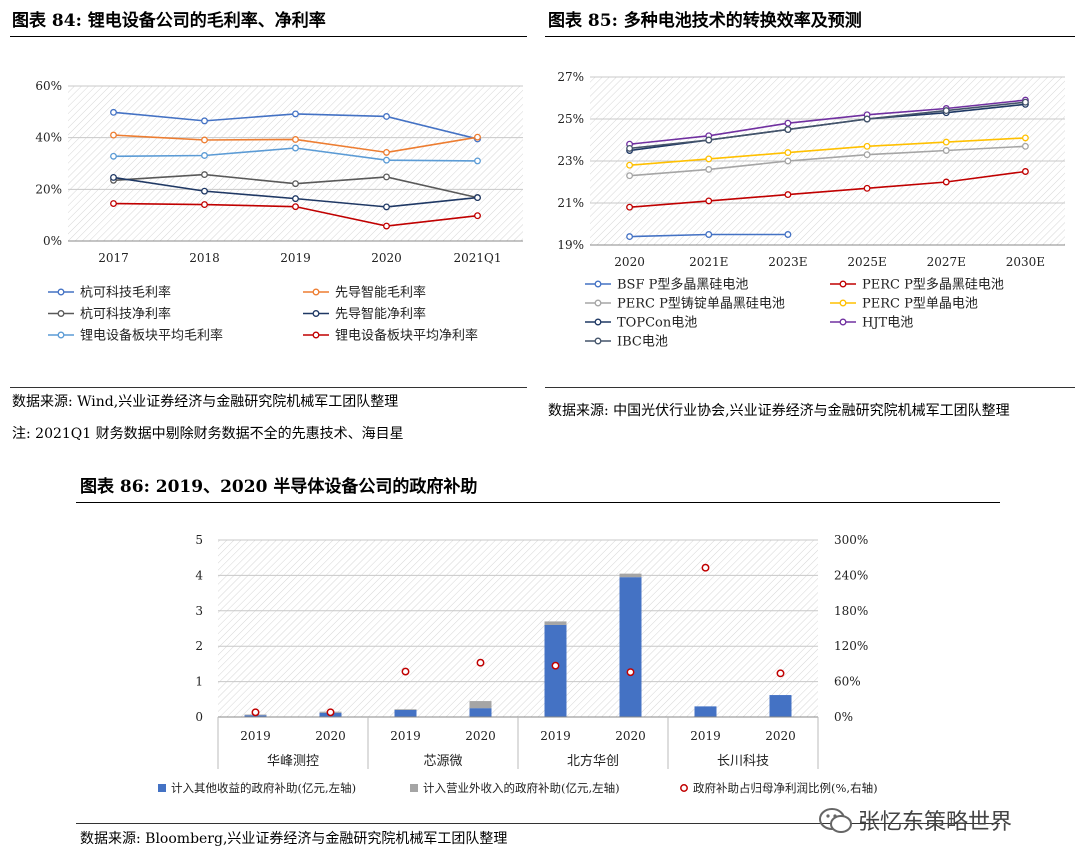 The width and height of the screenshot is (1080, 868). What do you see at coordinates (779, 411) in the screenshot?
I see `fig85-source: 数据来源: 中国光伏行业协会,兴业证券经济与金融研究院机械军工团队整理` at bounding box center [779, 411].